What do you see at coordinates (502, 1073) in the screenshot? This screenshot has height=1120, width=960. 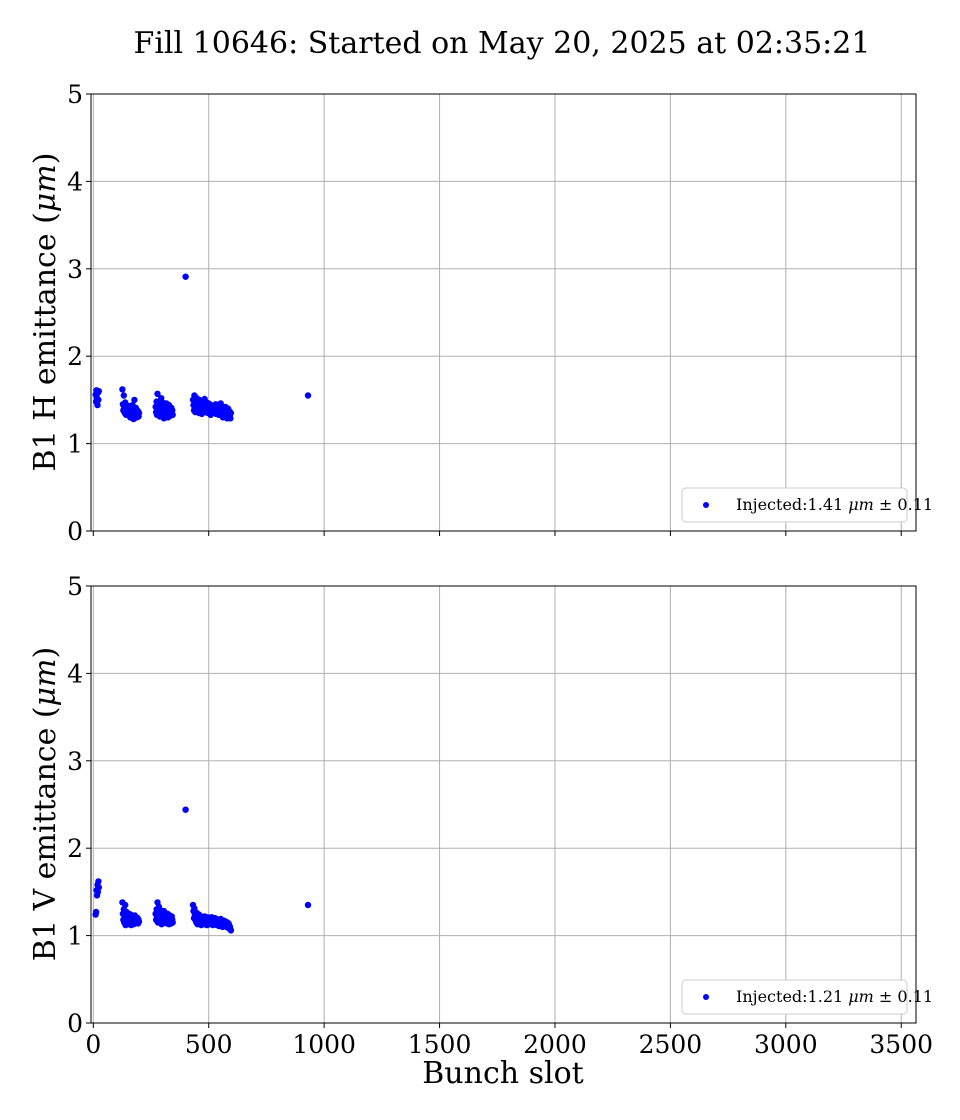 I see `x-axis-label: Bunch slot` at bounding box center [502, 1073].